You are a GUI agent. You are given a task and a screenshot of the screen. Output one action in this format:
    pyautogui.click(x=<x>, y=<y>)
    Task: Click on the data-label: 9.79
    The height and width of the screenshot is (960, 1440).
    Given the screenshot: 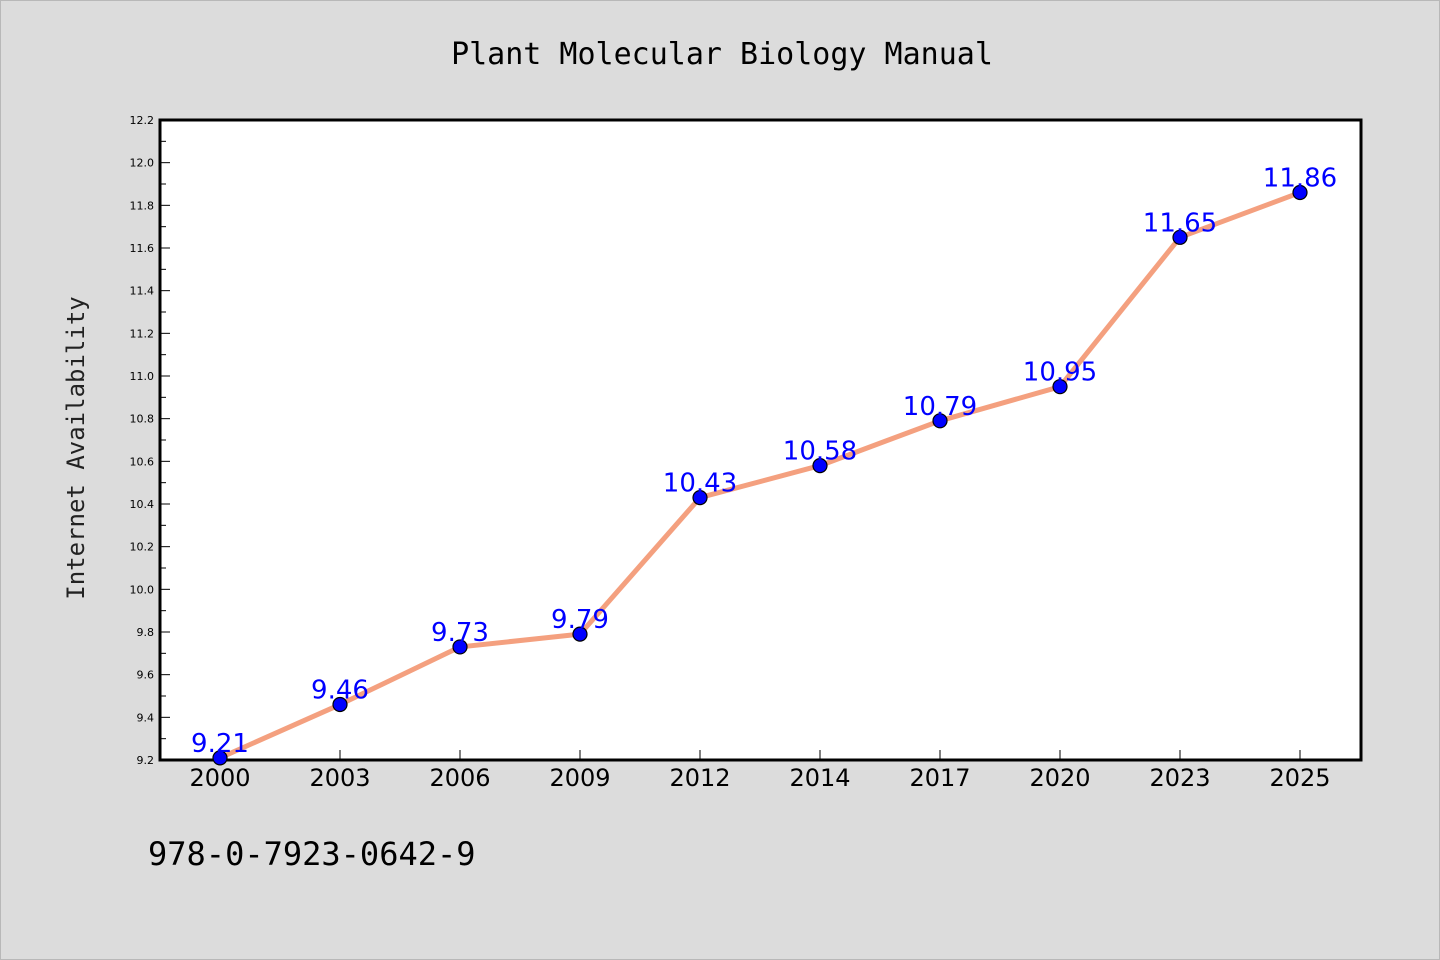 What is the action you would take?
    pyautogui.click(x=580, y=620)
    